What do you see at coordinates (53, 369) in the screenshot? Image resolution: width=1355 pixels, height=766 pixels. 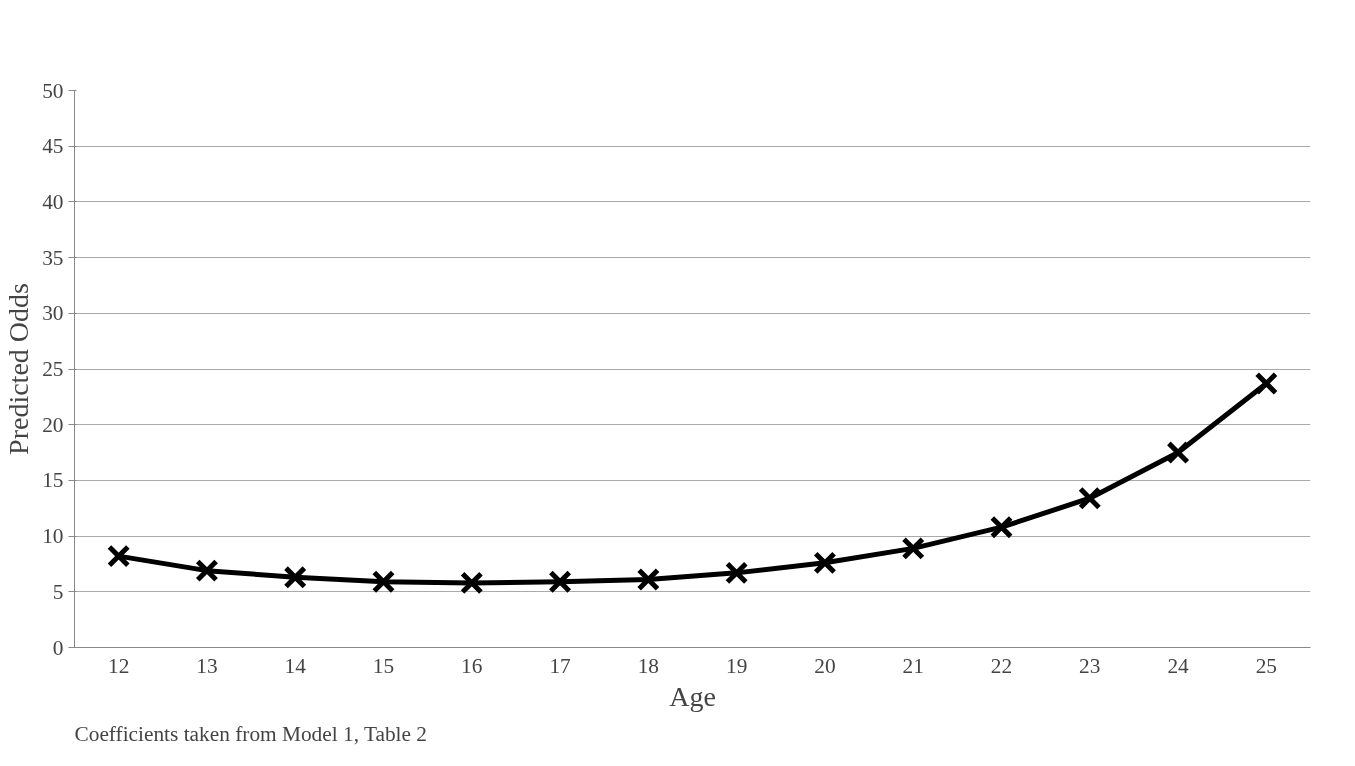 I see `y-tick-label: 25` at bounding box center [53, 369].